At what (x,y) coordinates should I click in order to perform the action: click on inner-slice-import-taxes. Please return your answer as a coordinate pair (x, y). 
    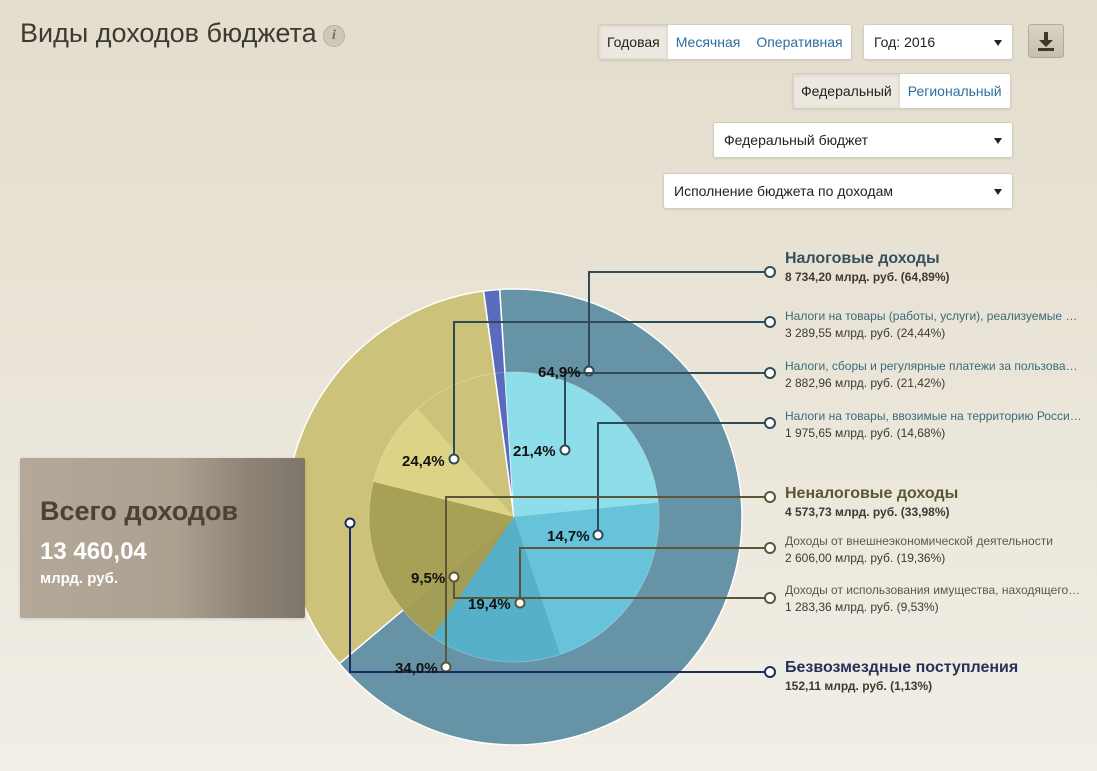
    Looking at the image, I should click on (496, 589).